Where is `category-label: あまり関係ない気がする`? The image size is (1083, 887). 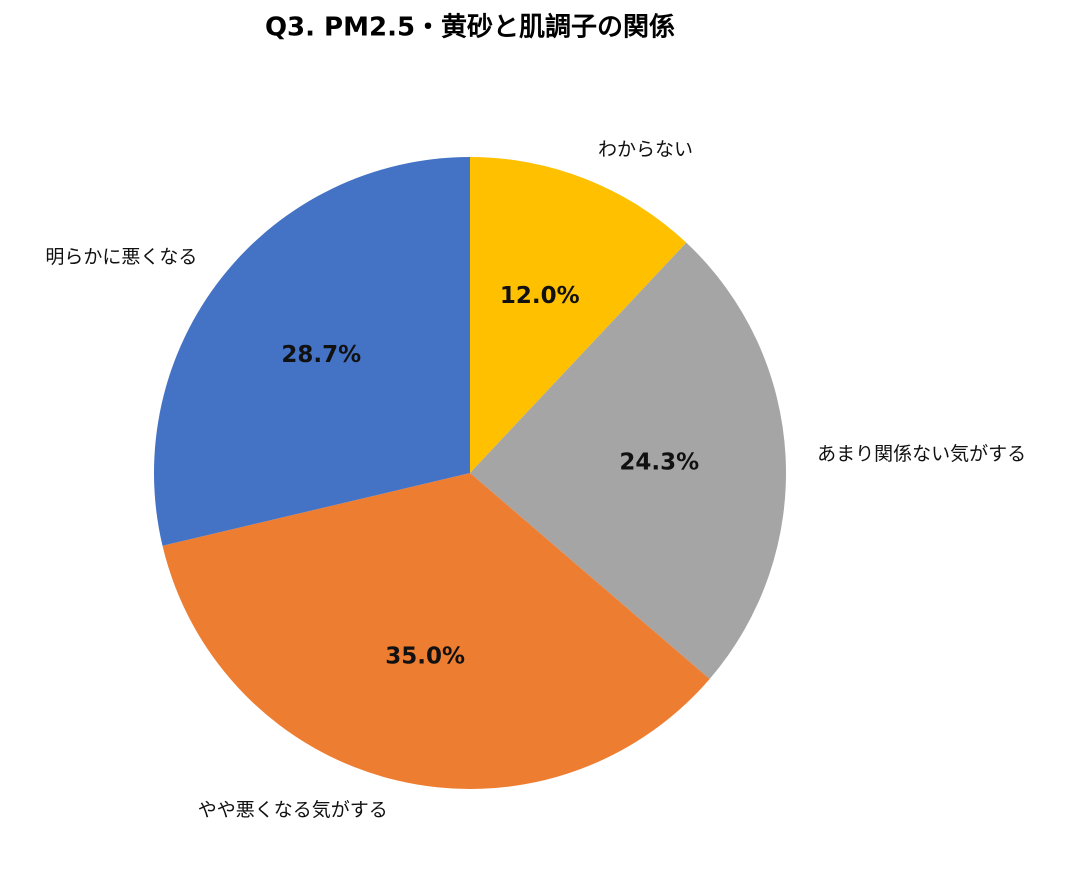 category-label: あまり関係ない気がする is located at coordinates (921, 454).